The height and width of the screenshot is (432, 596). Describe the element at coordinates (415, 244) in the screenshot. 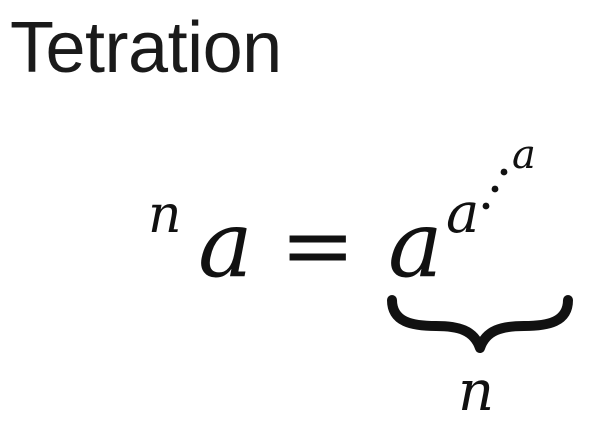

I see `rhs-base-a: a` at that location.